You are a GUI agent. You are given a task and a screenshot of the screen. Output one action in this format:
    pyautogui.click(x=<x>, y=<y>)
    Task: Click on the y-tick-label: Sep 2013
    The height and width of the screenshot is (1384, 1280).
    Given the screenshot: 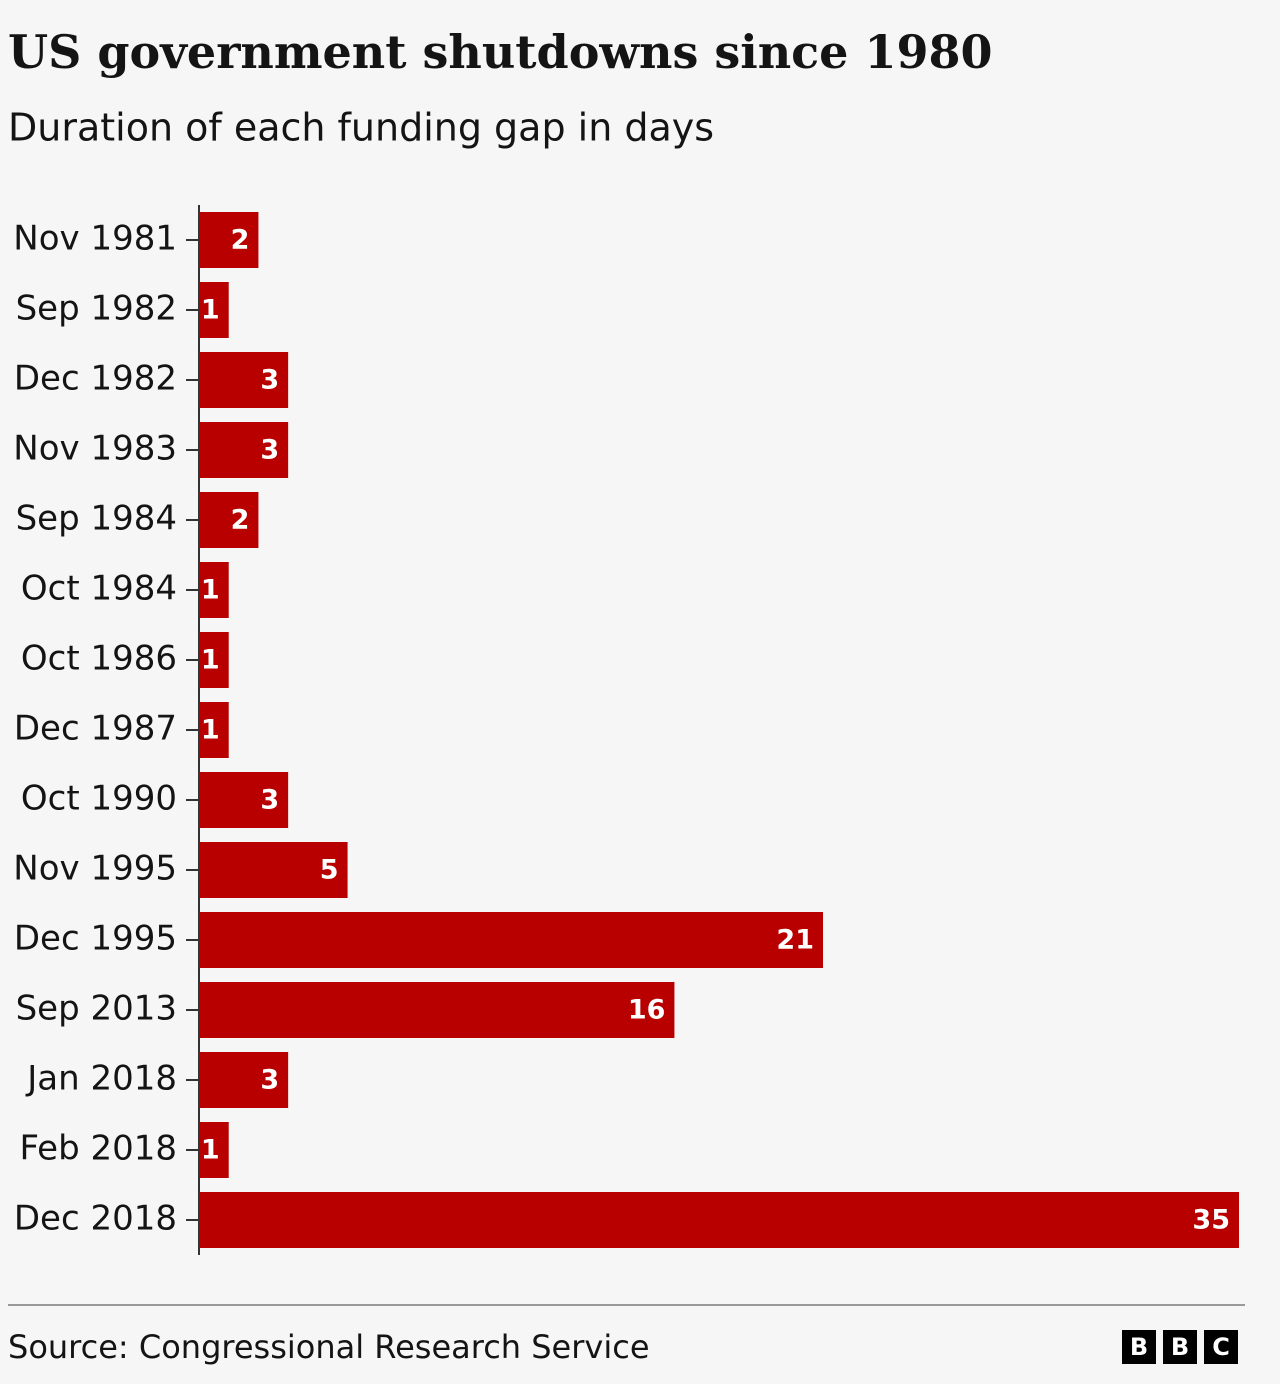 What is the action you would take?
    pyautogui.click(x=96, y=1009)
    